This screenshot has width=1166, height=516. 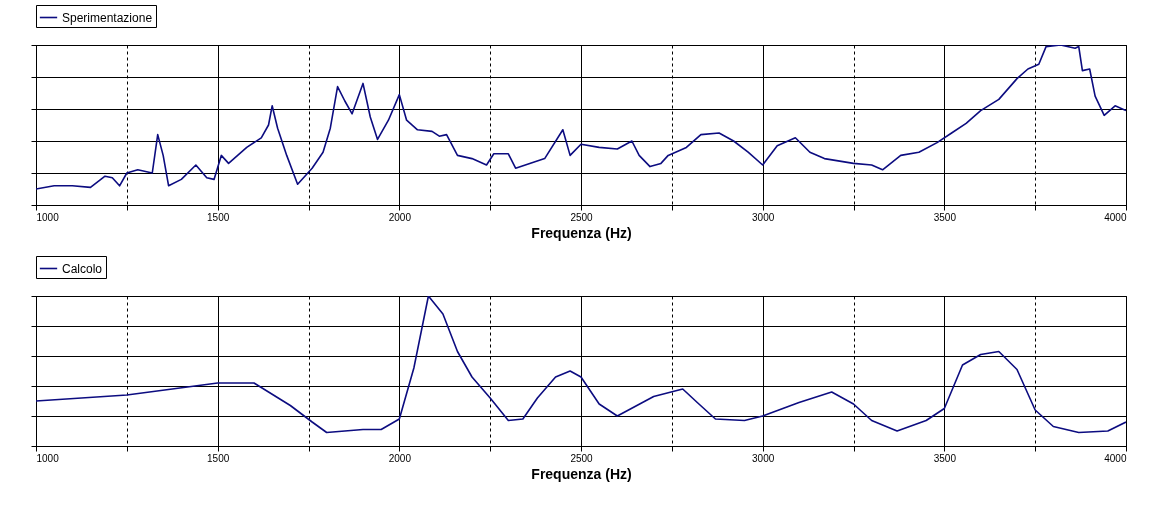 I want to click on legend-label: Sperimentazione, so click(x=107, y=17).